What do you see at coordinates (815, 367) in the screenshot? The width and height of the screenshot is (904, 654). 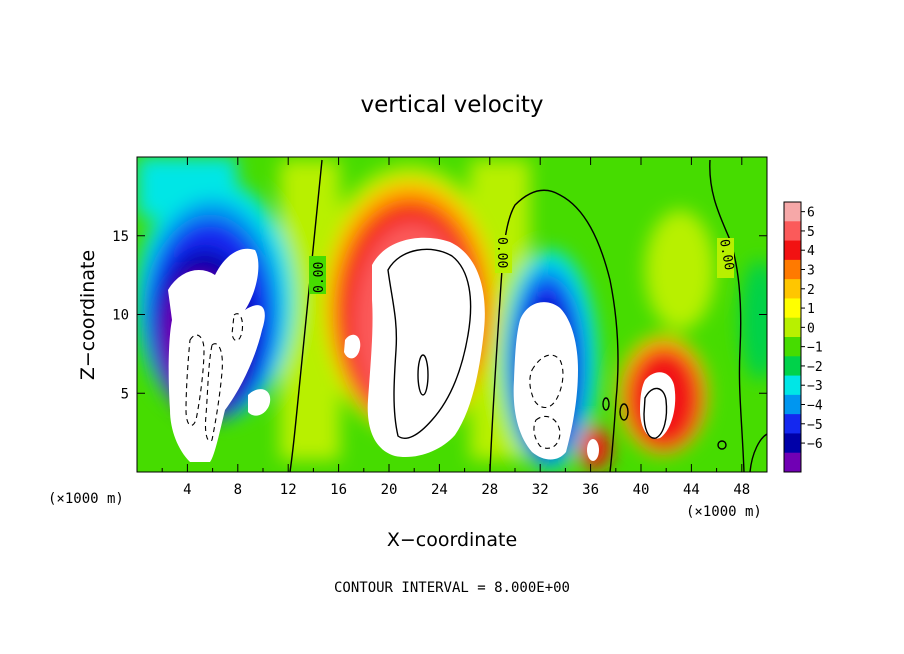 I see `colorbar-tick-label: −2` at bounding box center [815, 367].